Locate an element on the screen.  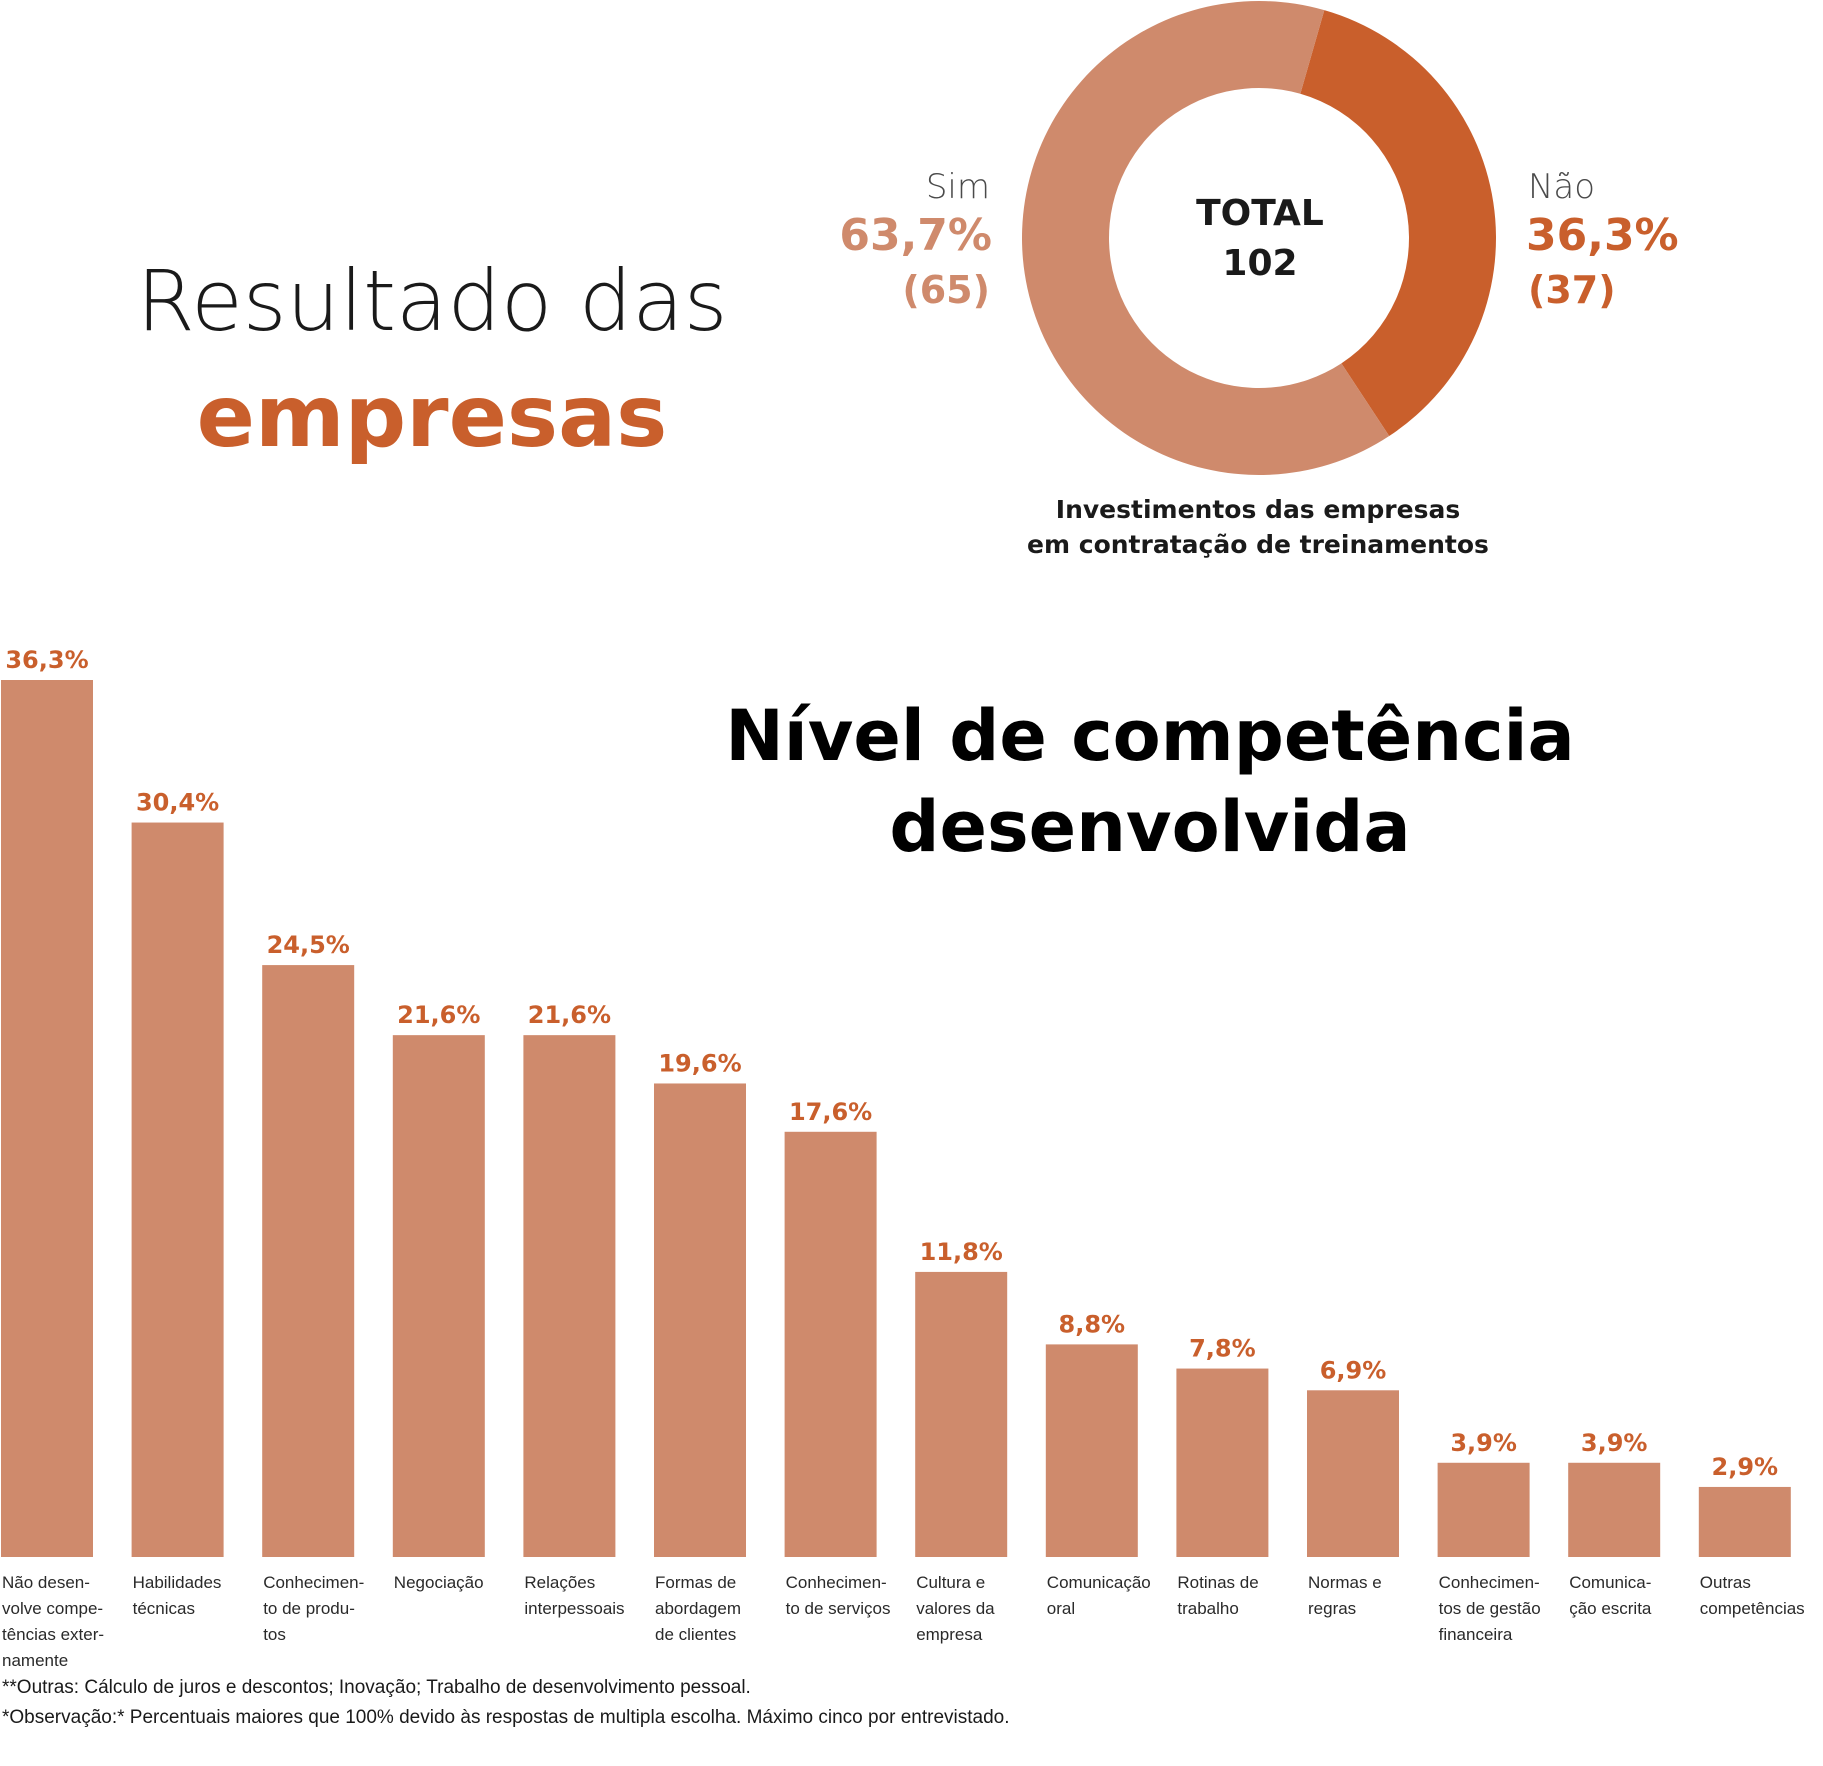
bar-category-label: Habilidades is located at coordinates (177, 1582).